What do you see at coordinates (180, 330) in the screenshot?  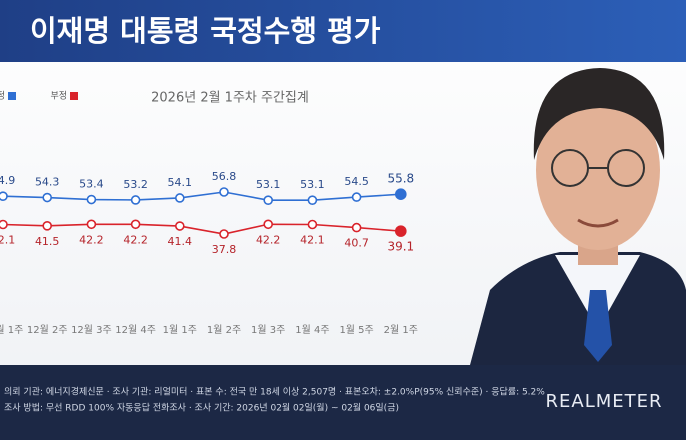 I see `x-tick-label: 1월 1주` at bounding box center [180, 330].